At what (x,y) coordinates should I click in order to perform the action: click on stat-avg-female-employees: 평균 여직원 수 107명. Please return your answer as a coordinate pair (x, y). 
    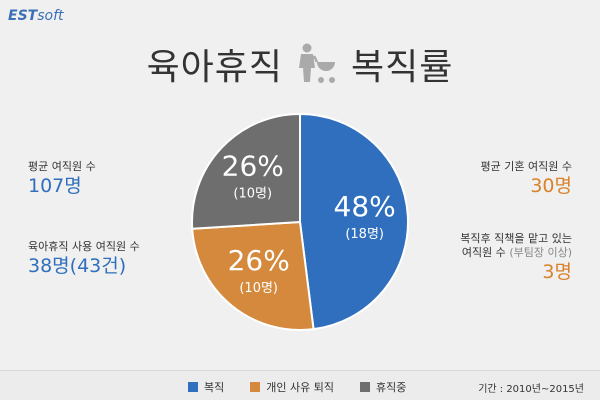
    Looking at the image, I should click on (62, 179).